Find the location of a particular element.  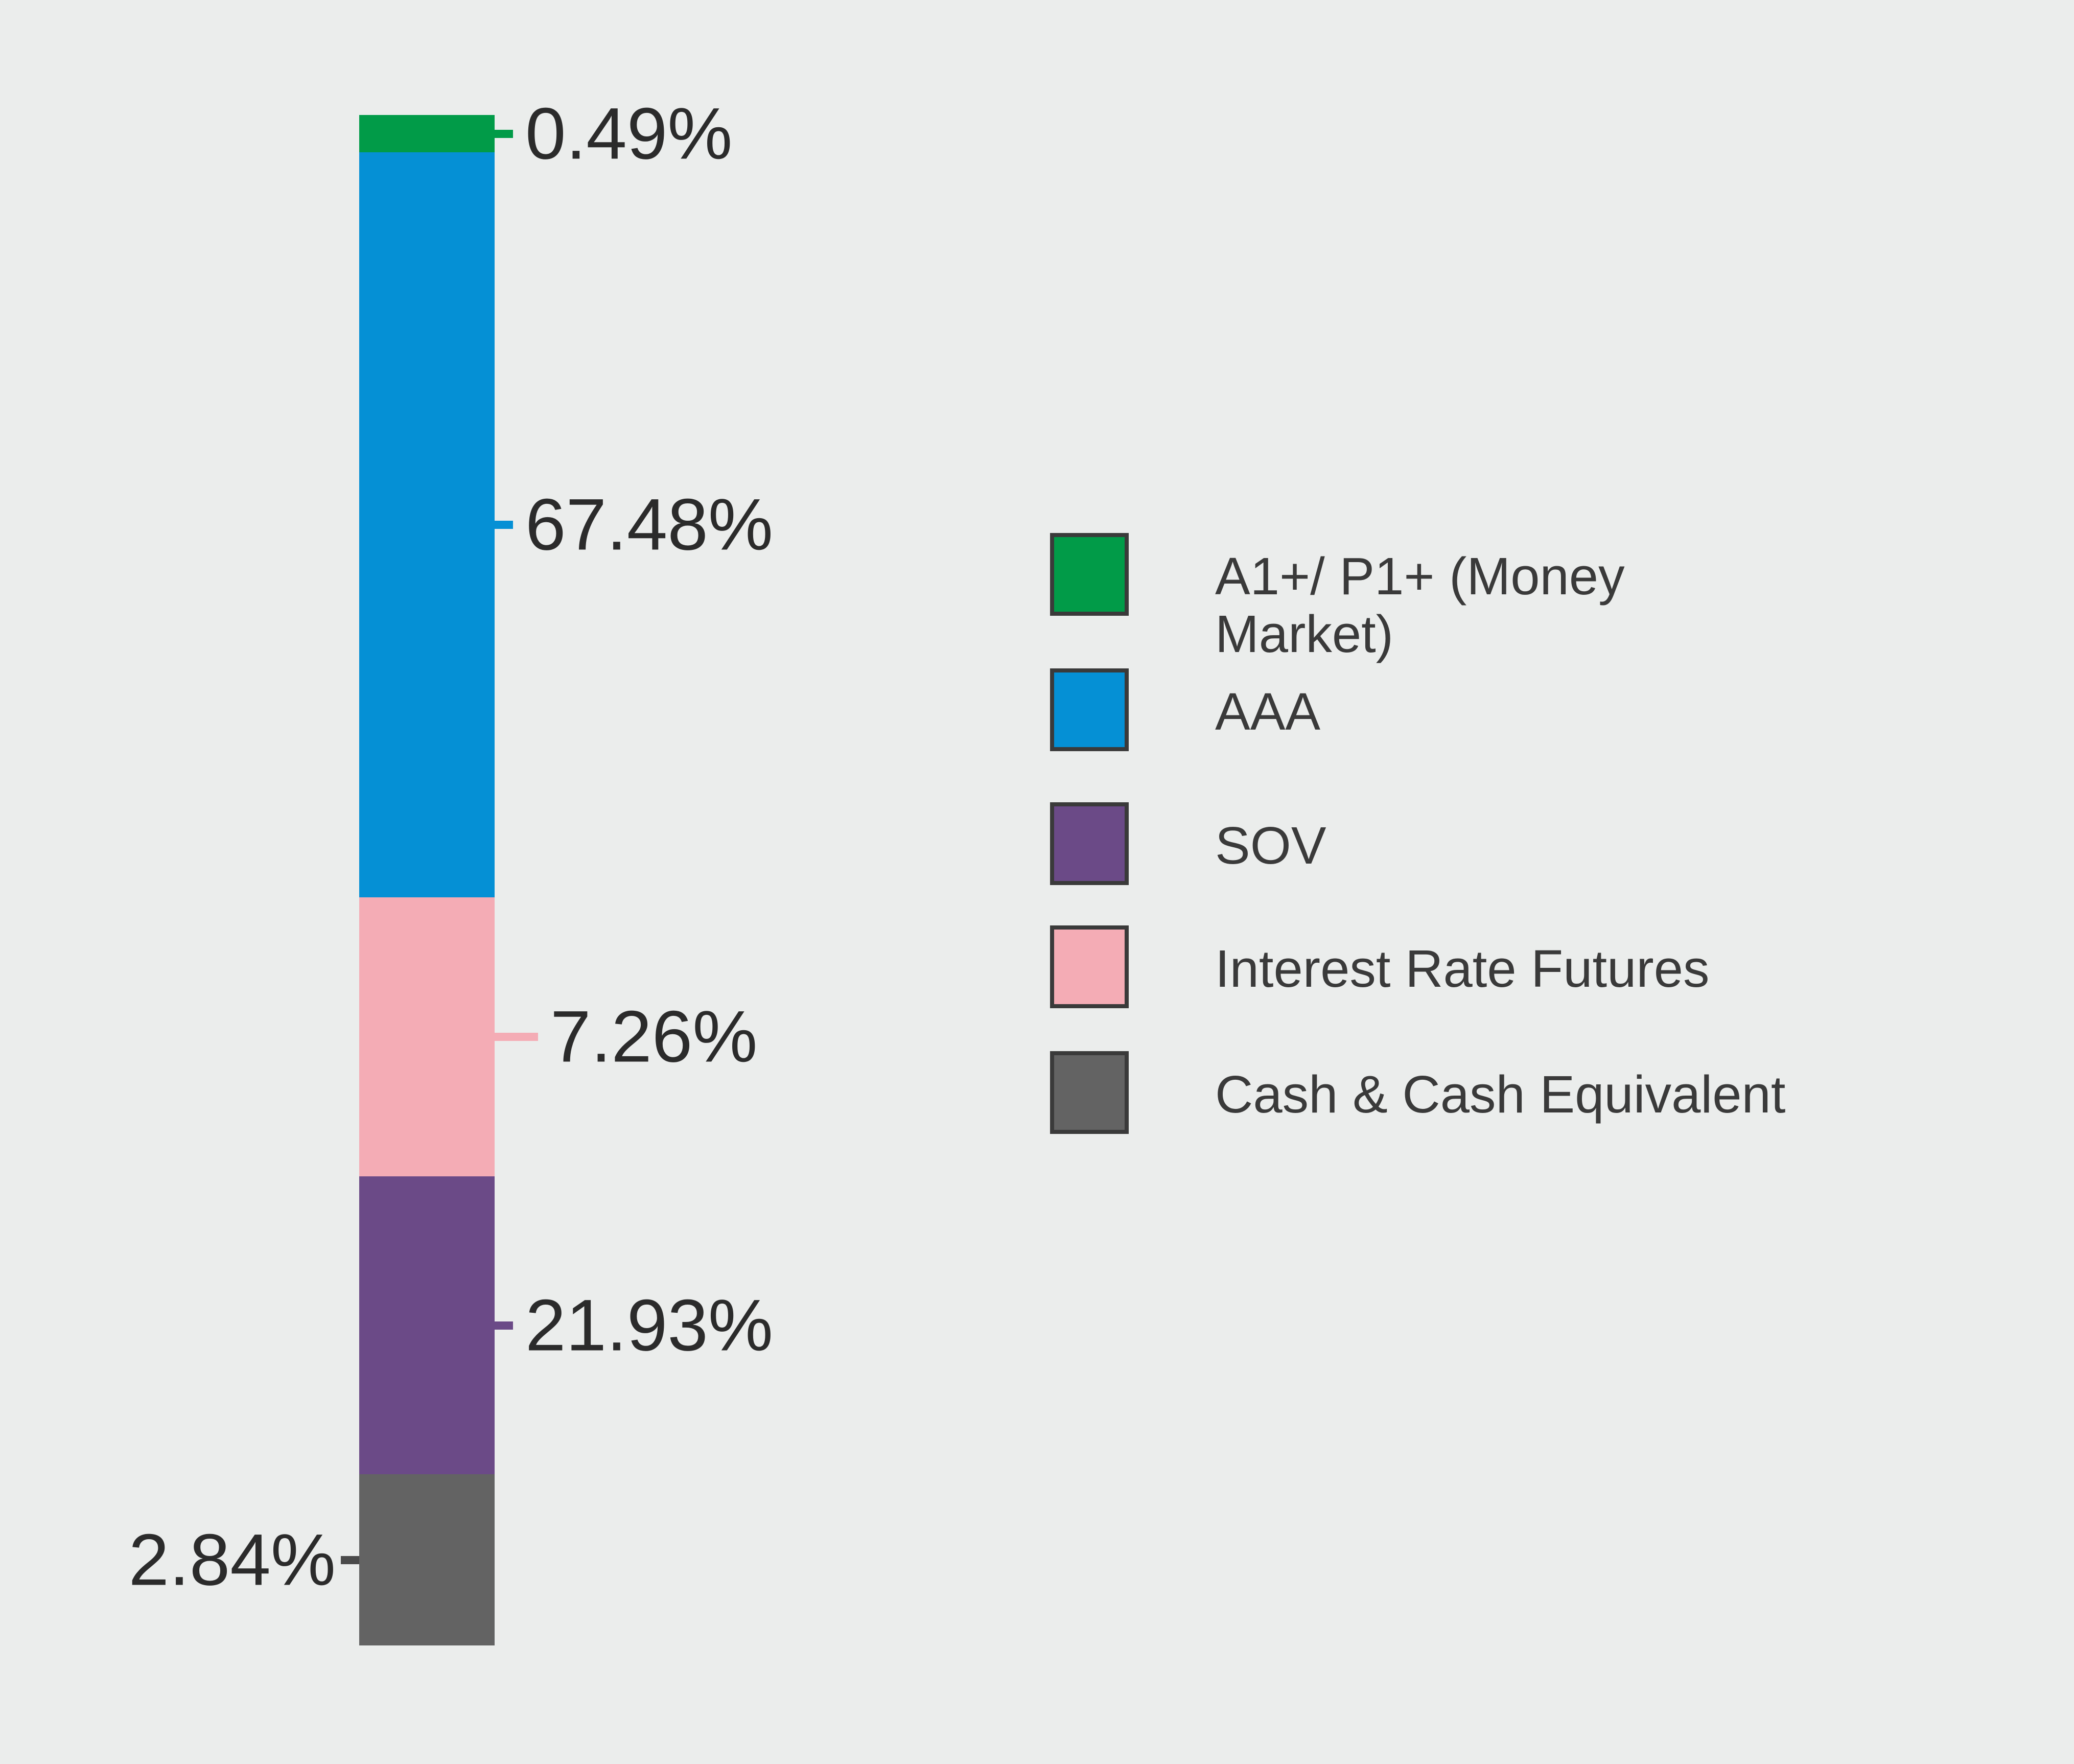

legend-label-cash-cash-equivalent: Cash & Cash Equivalent is located at coordinates (1500, 1094).